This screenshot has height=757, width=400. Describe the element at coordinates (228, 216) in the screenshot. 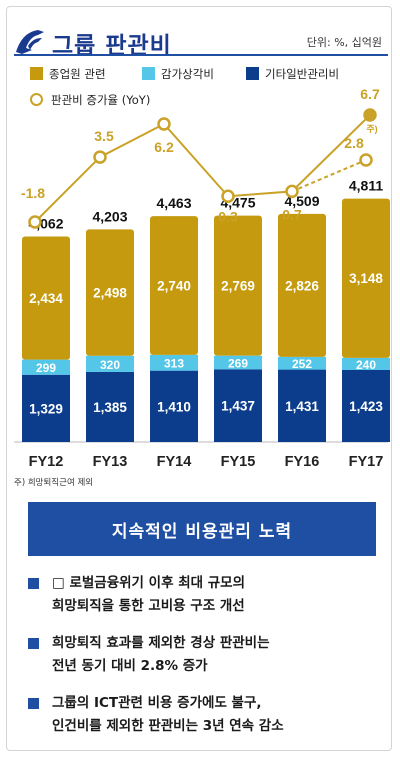

I see `yoy-value-label: 0.3` at that location.